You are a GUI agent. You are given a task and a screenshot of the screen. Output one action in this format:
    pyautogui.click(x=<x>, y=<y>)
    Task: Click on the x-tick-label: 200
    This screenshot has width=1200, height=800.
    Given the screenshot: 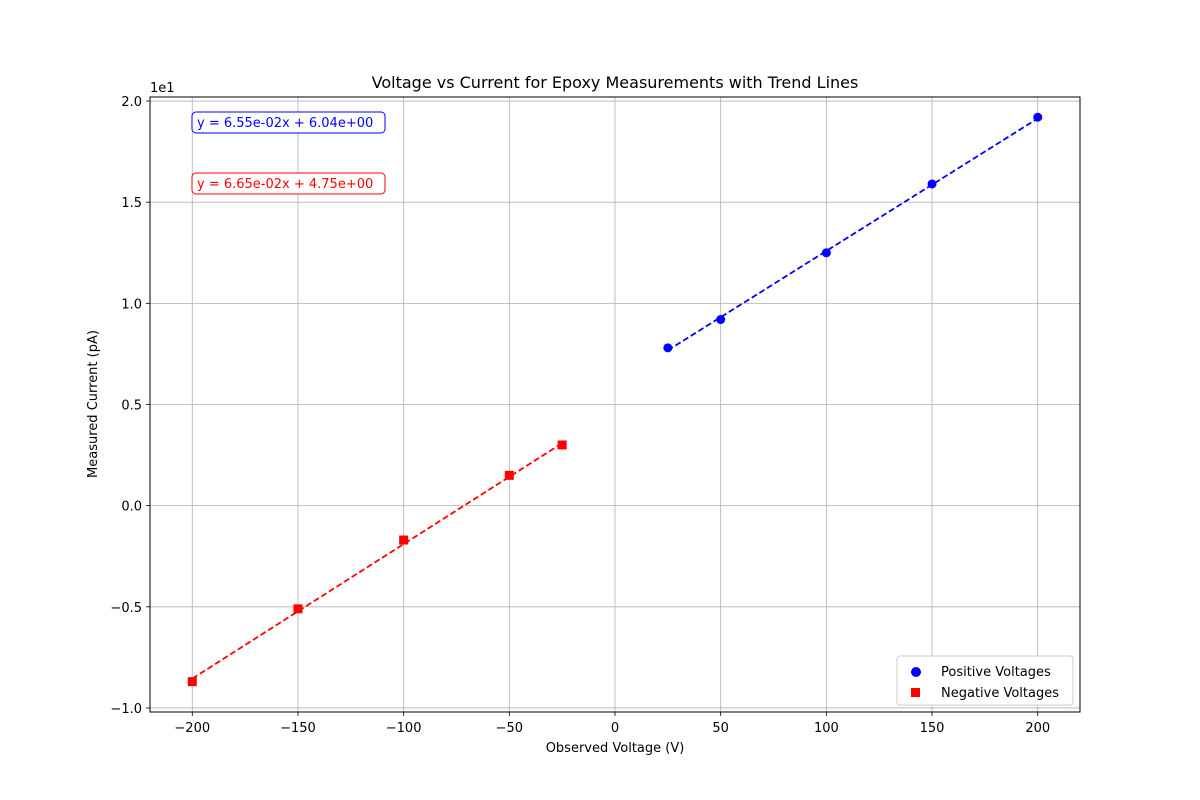 What is the action you would take?
    pyautogui.click(x=1037, y=728)
    